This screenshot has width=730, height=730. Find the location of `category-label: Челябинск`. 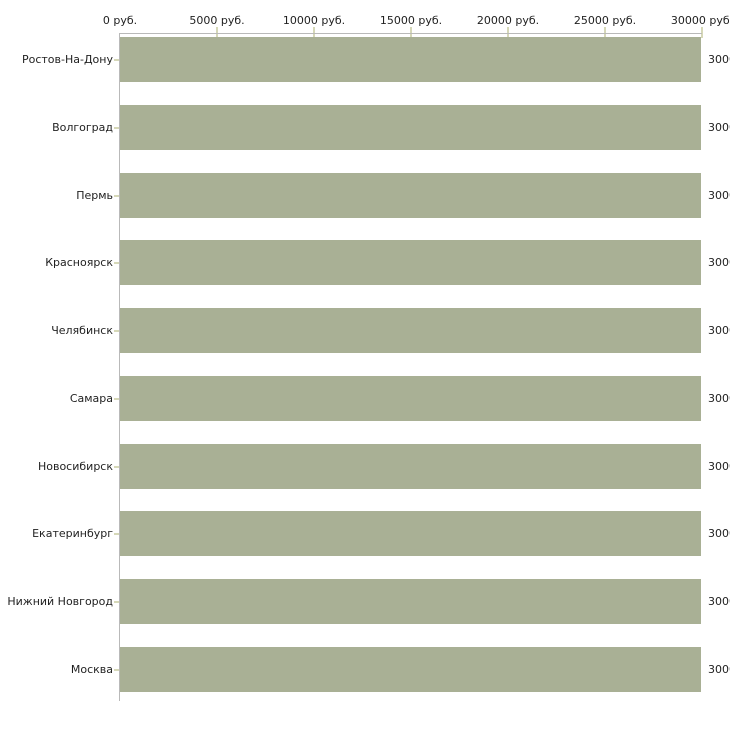

category-label: Челябинск is located at coordinates (82, 330).